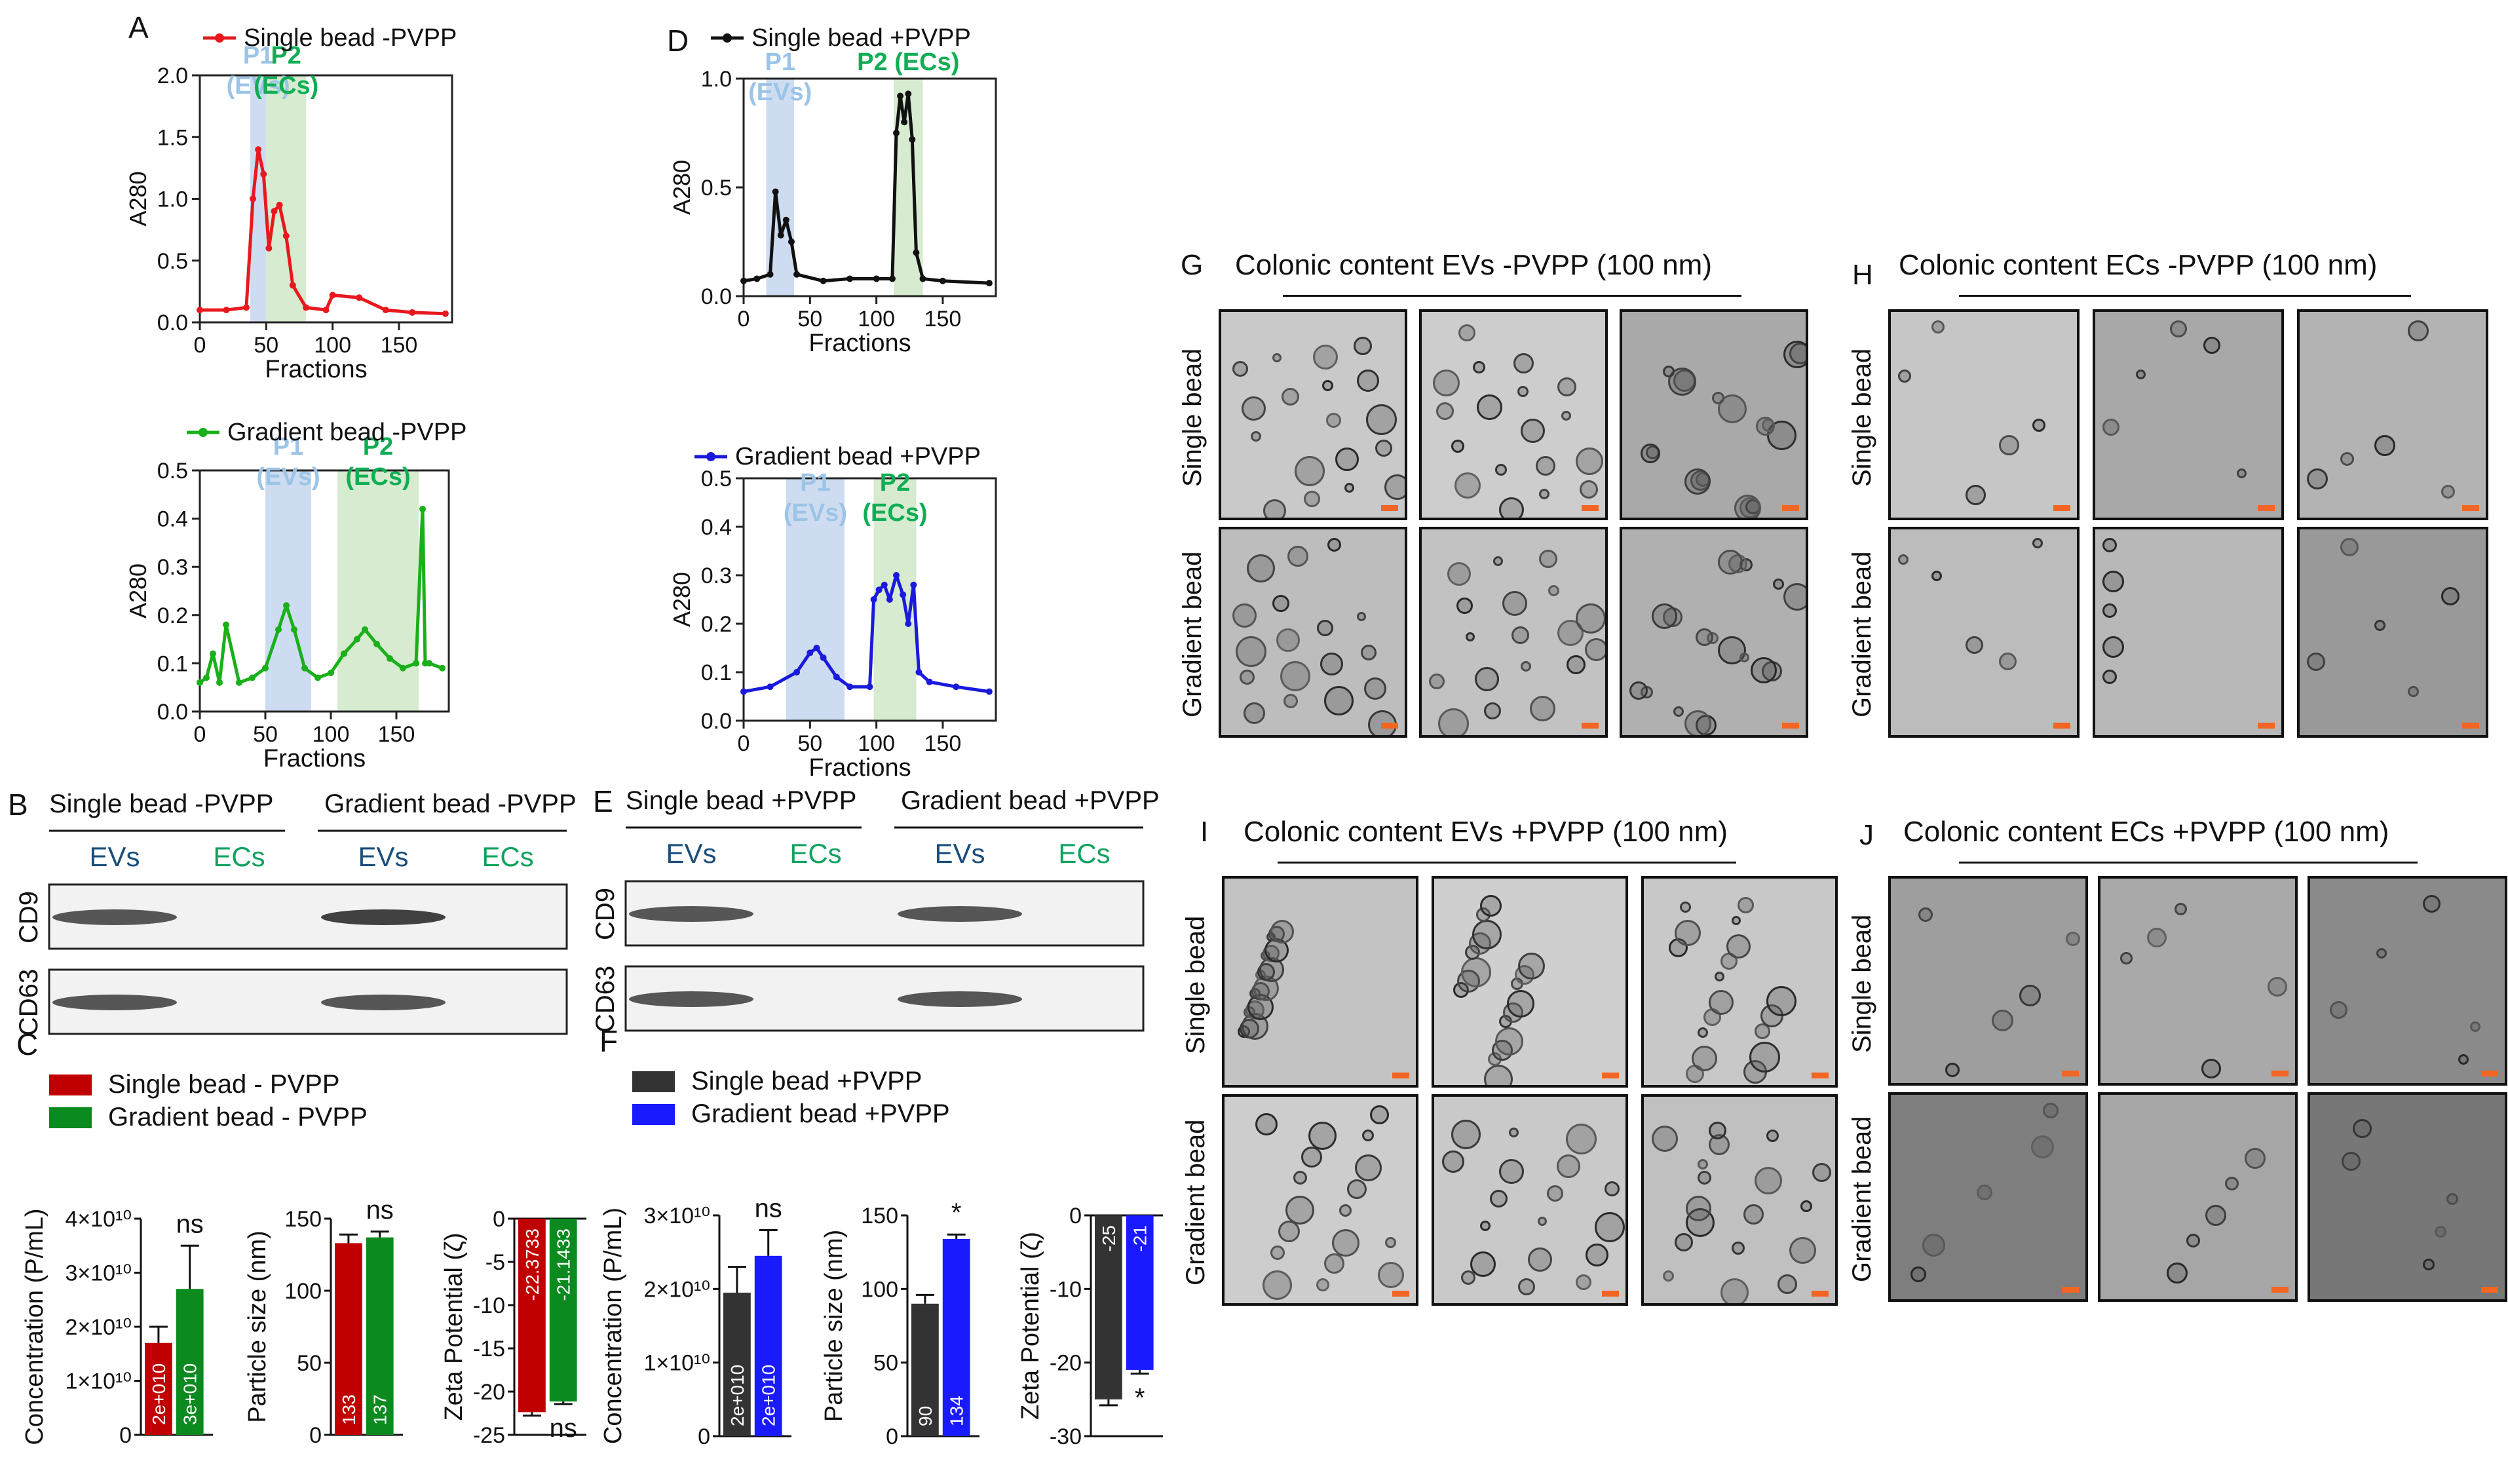 Image resolution: width=2508 pixels, height=1484 pixels. What do you see at coordinates (716, 575) in the screenshot?
I see `y-tick-label: 0.3` at bounding box center [716, 575].